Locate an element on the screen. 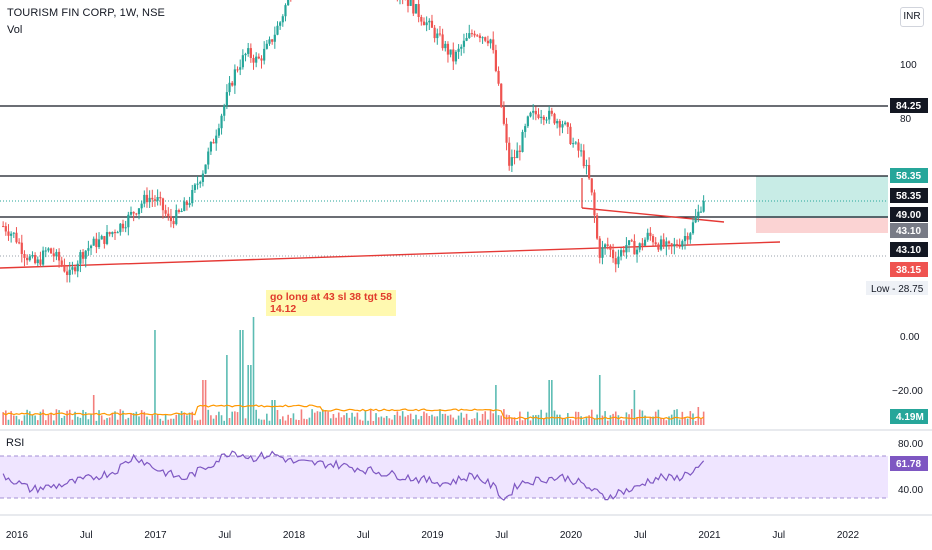 This screenshot has width=932, height=550. volume-ma-line is located at coordinates (353, 412).